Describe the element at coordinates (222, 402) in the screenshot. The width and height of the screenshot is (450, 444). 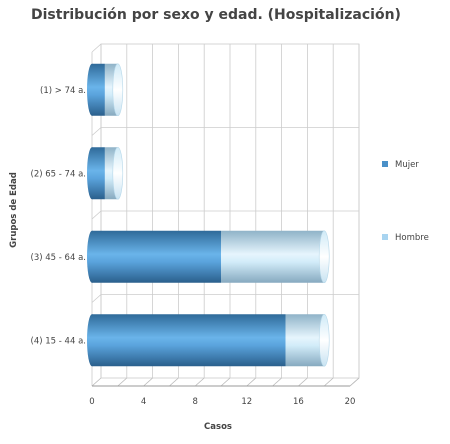
I see `x-axis-ticks: 0 4 8 12 16 20` at that location.